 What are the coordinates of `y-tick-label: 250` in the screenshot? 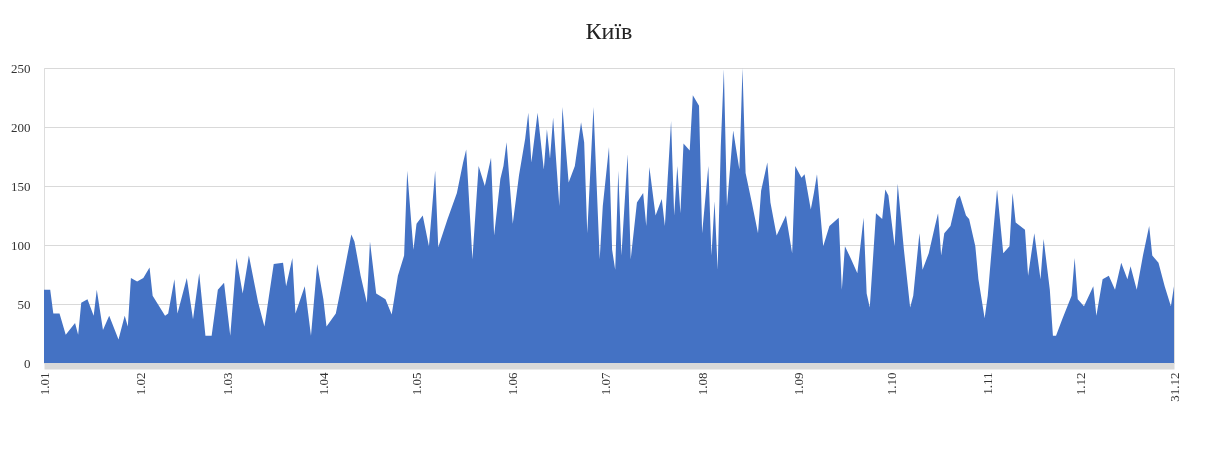 It's located at (21, 68).